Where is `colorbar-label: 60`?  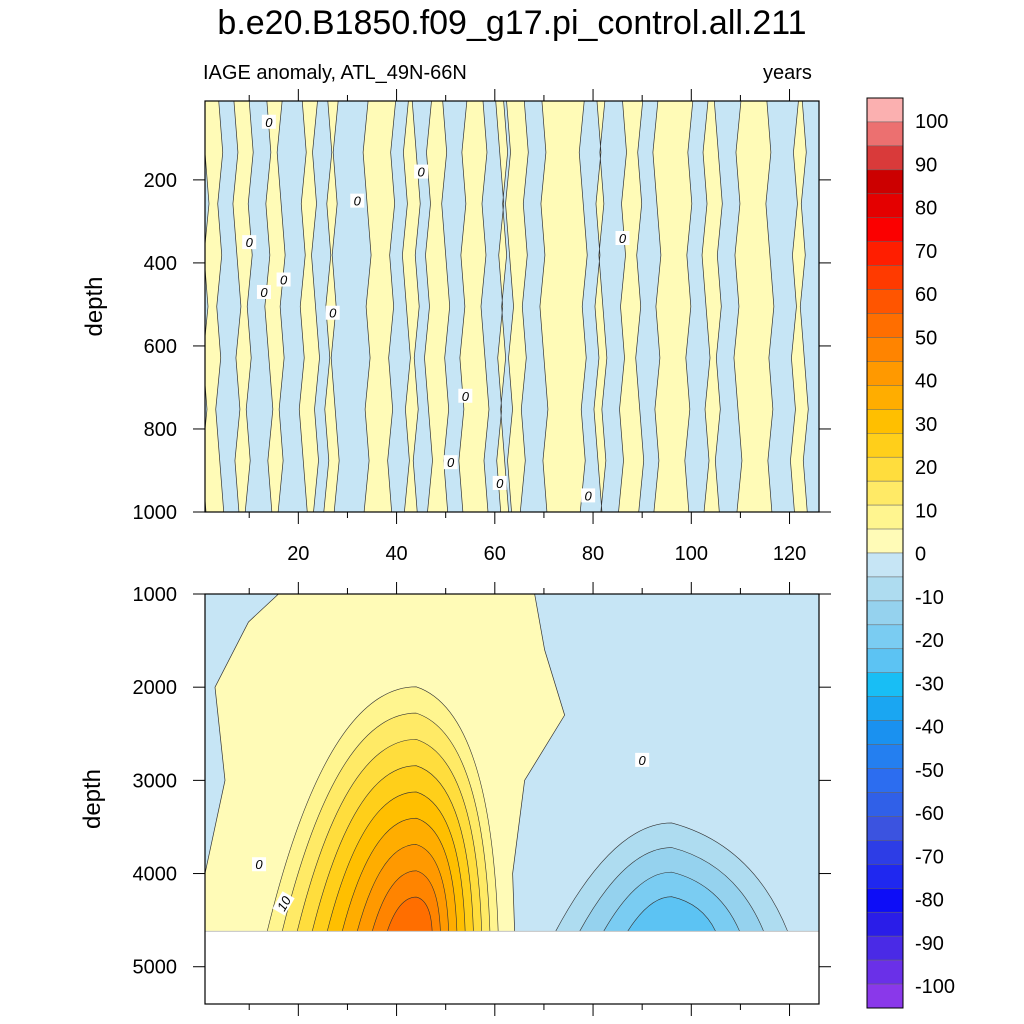
colorbar-label: 60 is located at coordinates (926, 295).